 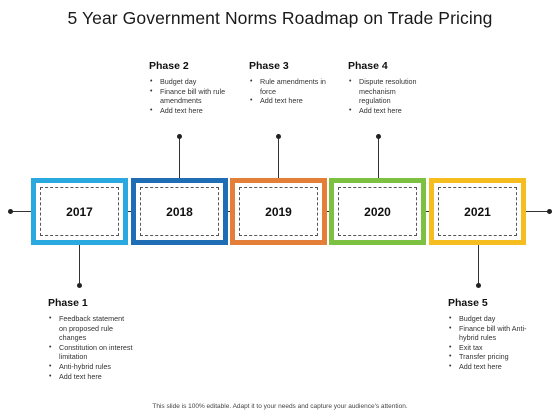 I want to click on list-item: Exit tax, so click(x=503, y=348).